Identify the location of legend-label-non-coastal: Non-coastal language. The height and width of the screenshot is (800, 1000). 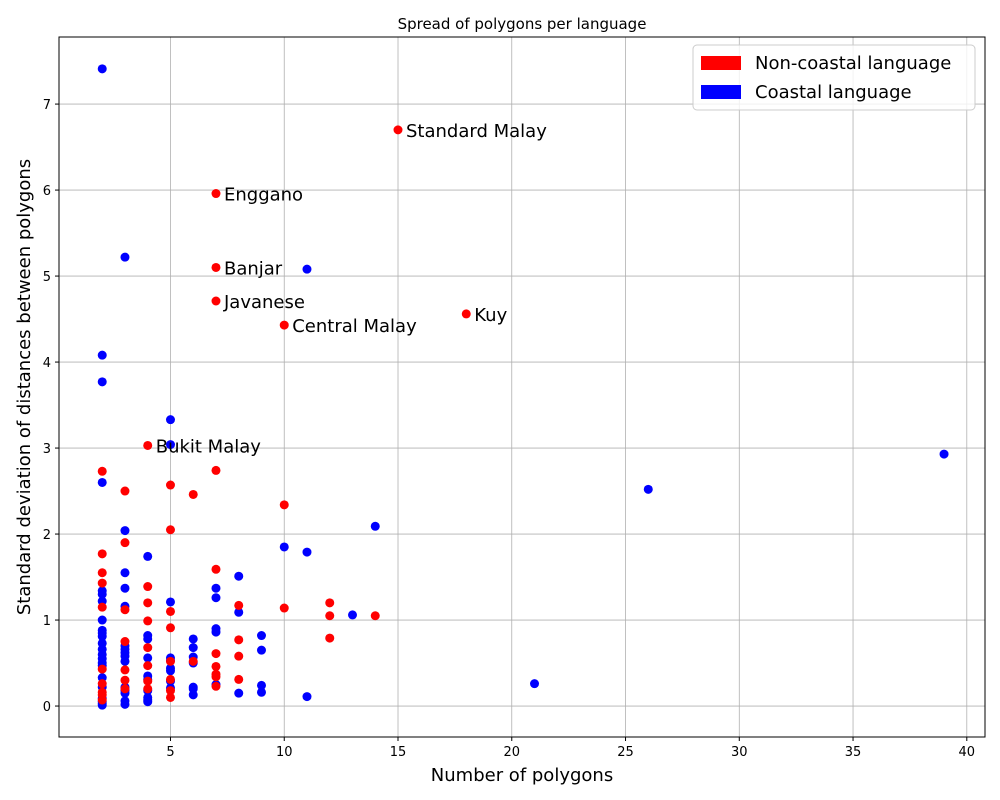
(853, 63).